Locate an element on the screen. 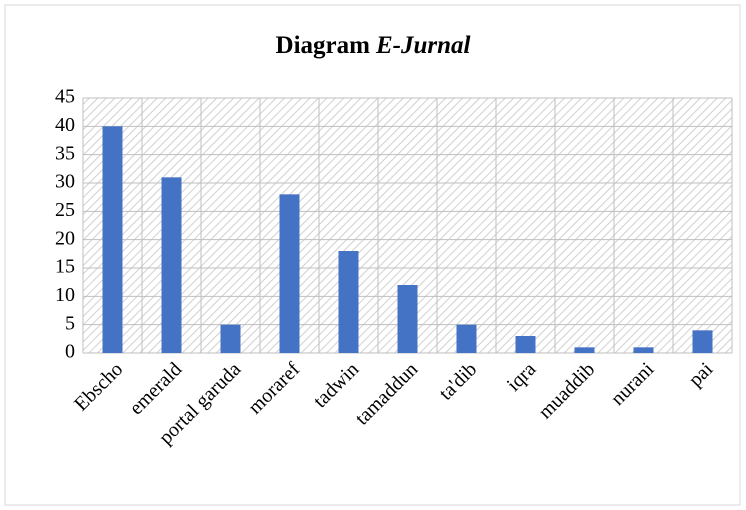  y-tick-label: 35 is located at coordinates (65, 153).